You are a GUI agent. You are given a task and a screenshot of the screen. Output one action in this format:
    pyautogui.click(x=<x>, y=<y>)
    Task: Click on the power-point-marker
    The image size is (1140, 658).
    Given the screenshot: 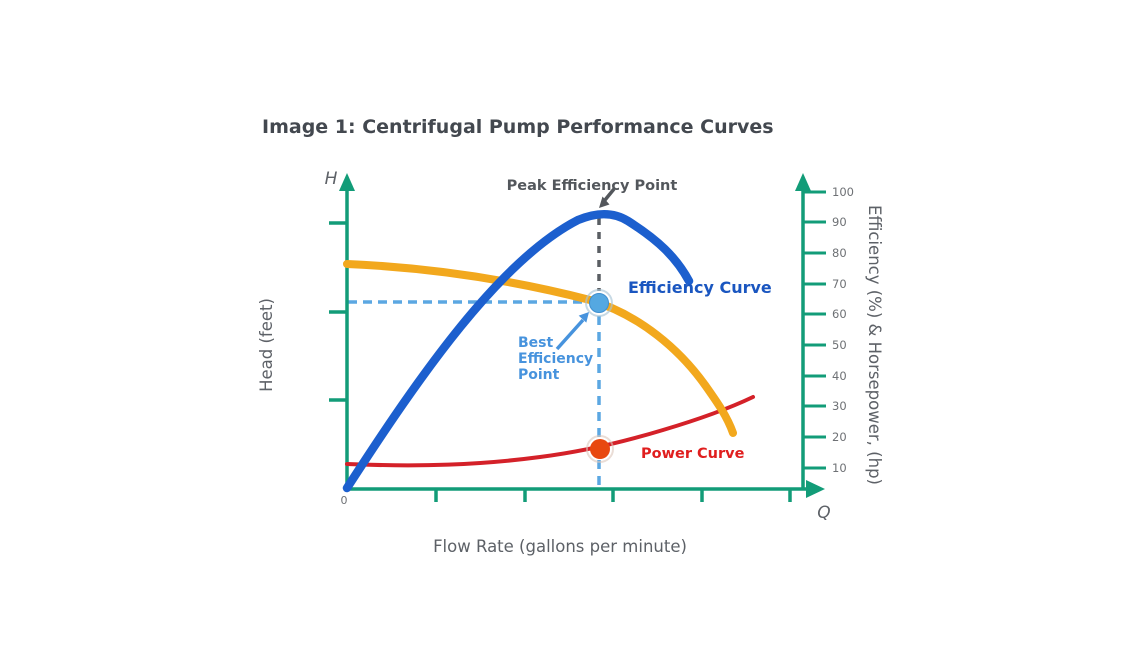 What is the action you would take?
    pyautogui.click(x=600, y=449)
    